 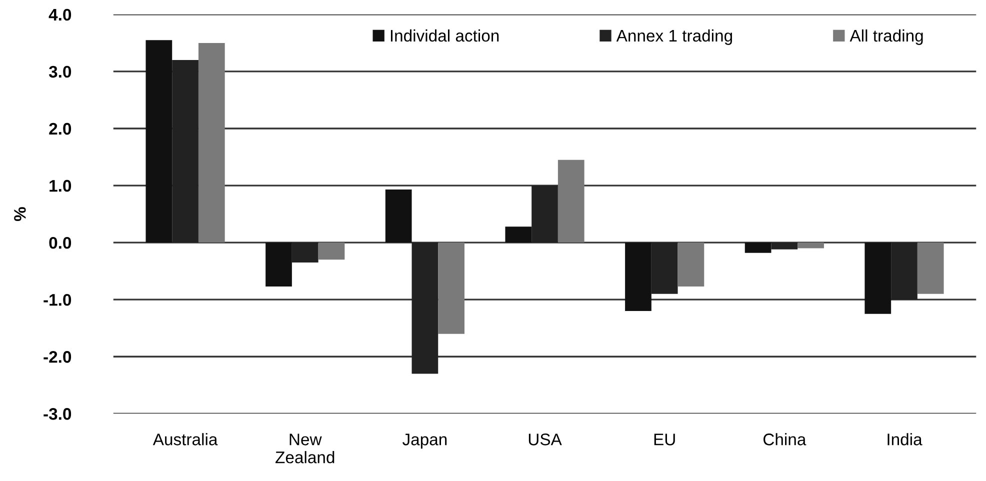 I want to click on x-tick-label: New Zealand, so click(x=305, y=449).